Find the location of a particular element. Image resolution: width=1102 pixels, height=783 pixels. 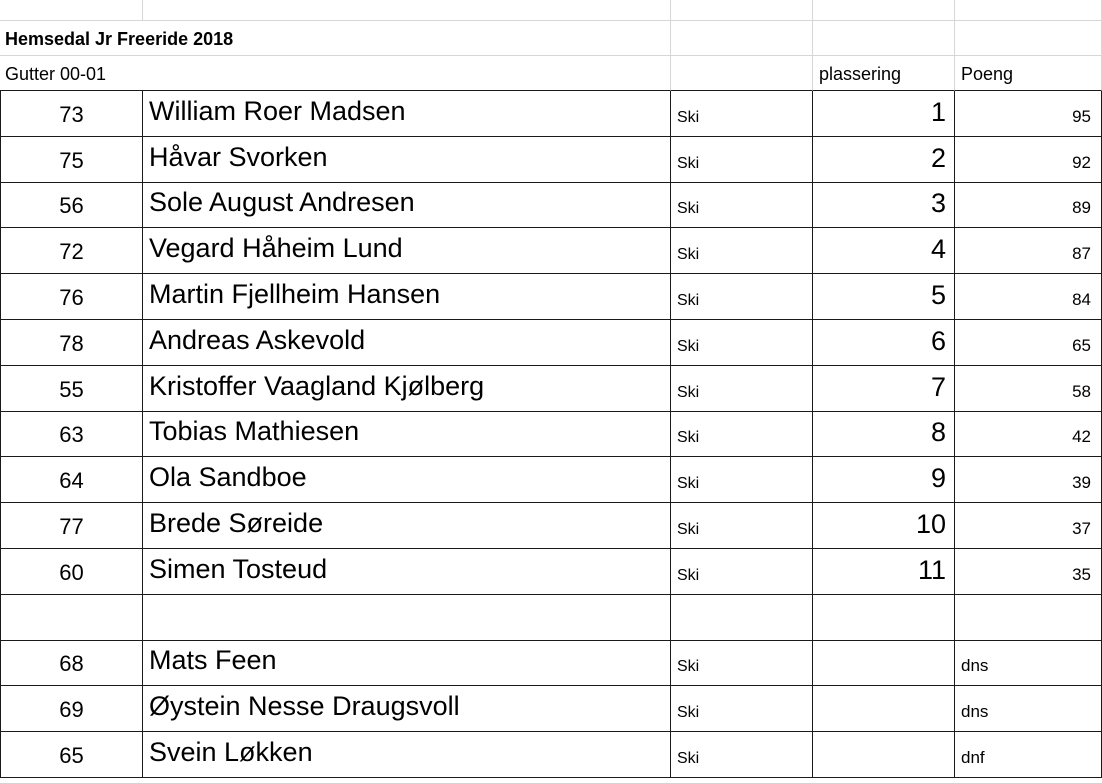

cell-text: Øystein Nesse Draugsvoll is located at coordinates (407, 709).